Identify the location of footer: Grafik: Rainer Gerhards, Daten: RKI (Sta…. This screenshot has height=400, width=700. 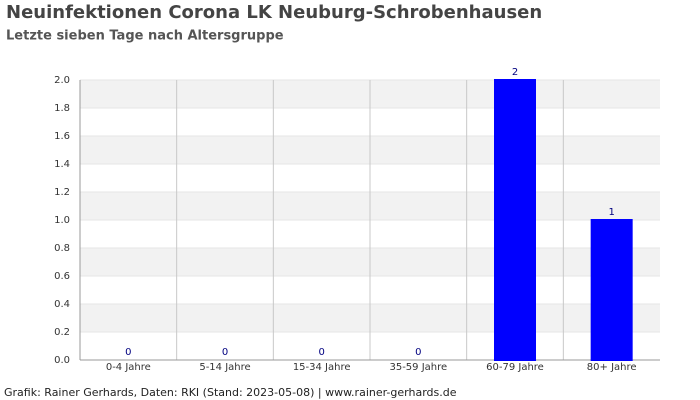
(230, 392).